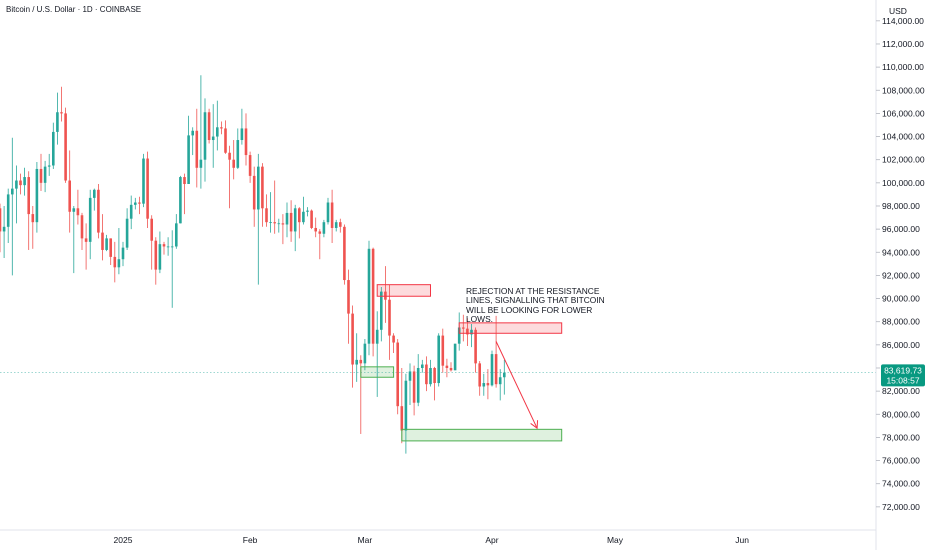  What do you see at coordinates (517, 385) in the screenshot?
I see `projection-arrow` at bounding box center [517, 385].